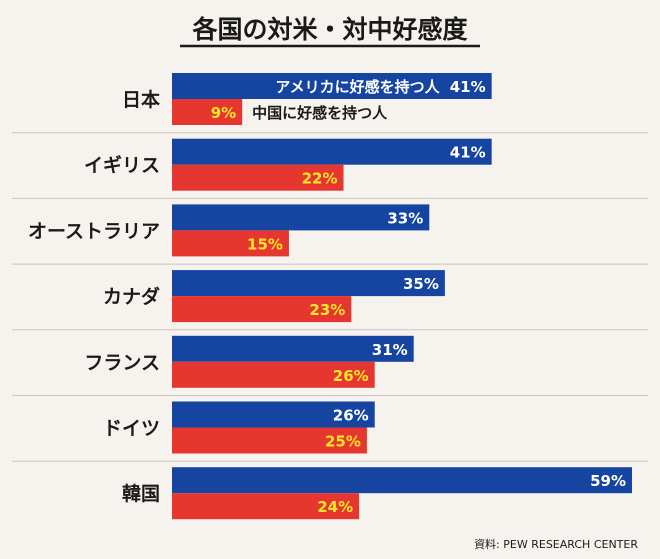  I want to click on category-label: 韓国, so click(141, 493).